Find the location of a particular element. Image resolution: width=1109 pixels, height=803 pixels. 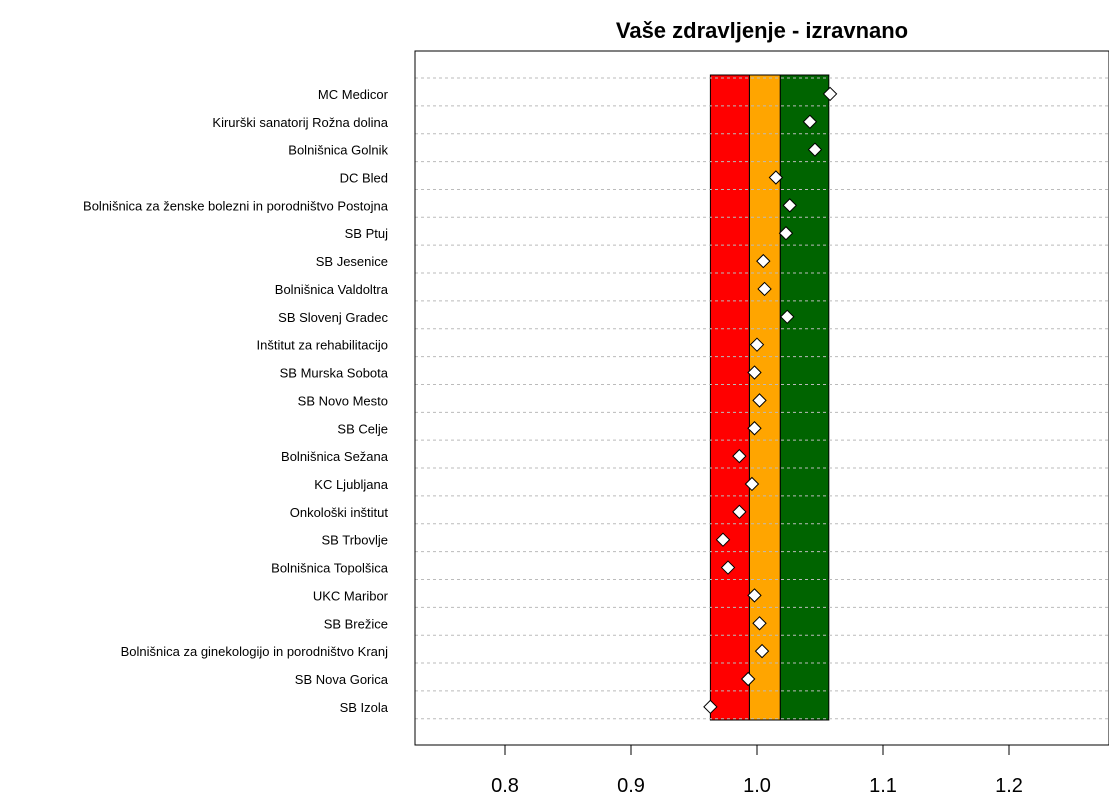

category-label: SB Jesenice is located at coordinates (352, 261).